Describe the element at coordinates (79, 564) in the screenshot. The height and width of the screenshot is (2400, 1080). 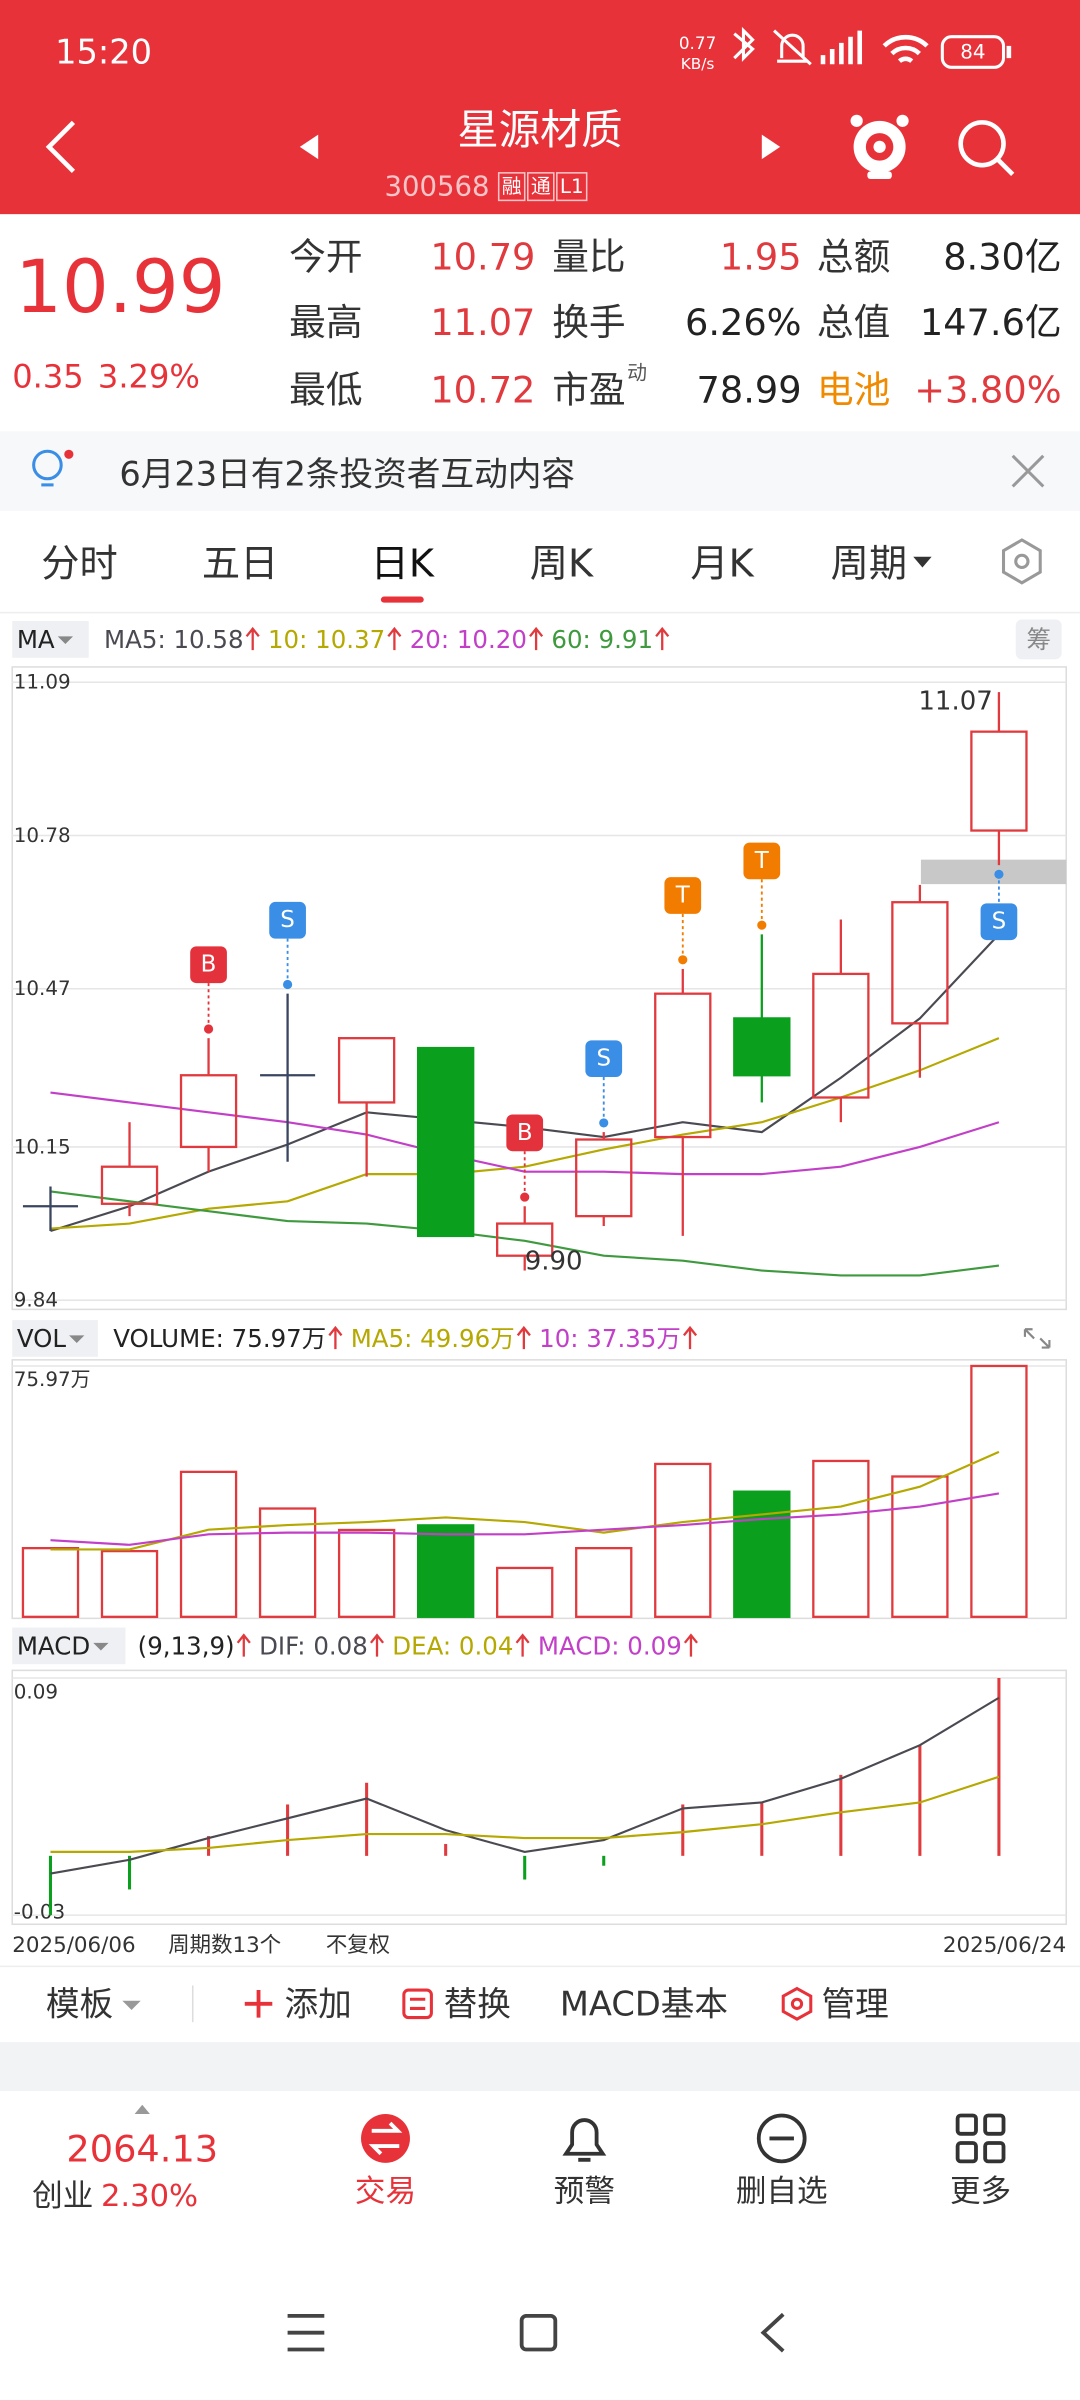
I see `period-tab: 分时` at that location.